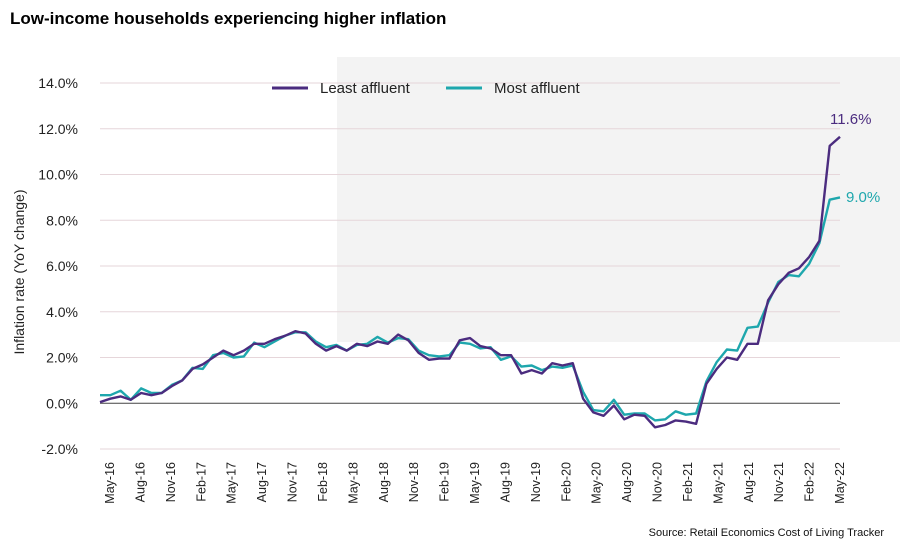 The width and height of the screenshot is (900, 558). What do you see at coordinates (445, 482) in the screenshot?
I see `x-tick-label: Feb-19` at bounding box center [445, 482].